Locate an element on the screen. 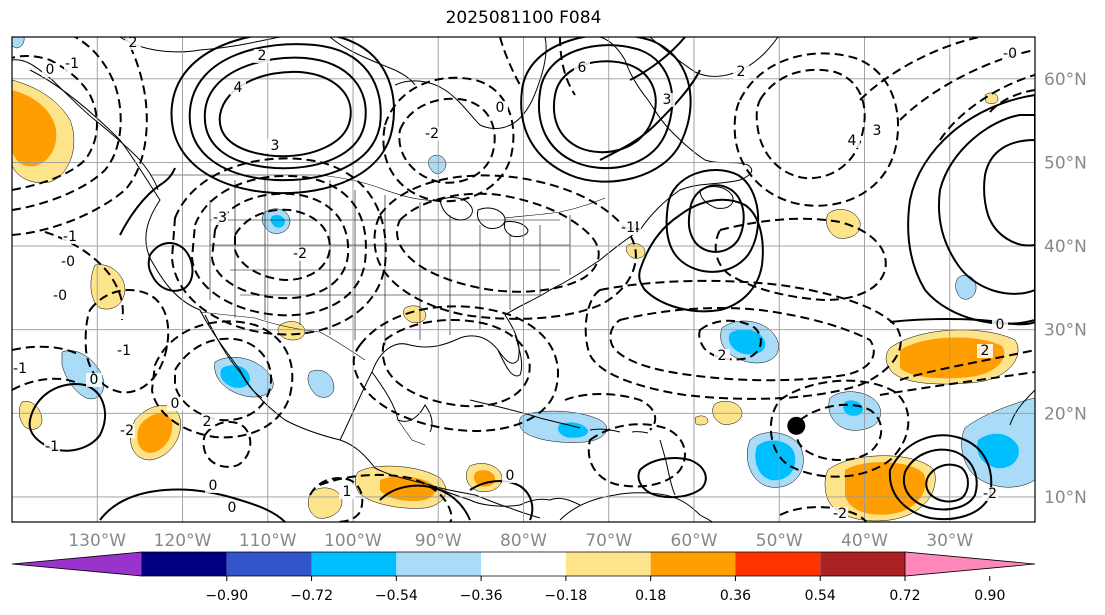 This screenshot has width=1105, height=615. anomaly-patch-blue-carib-core is located at coordinates (573, 430).